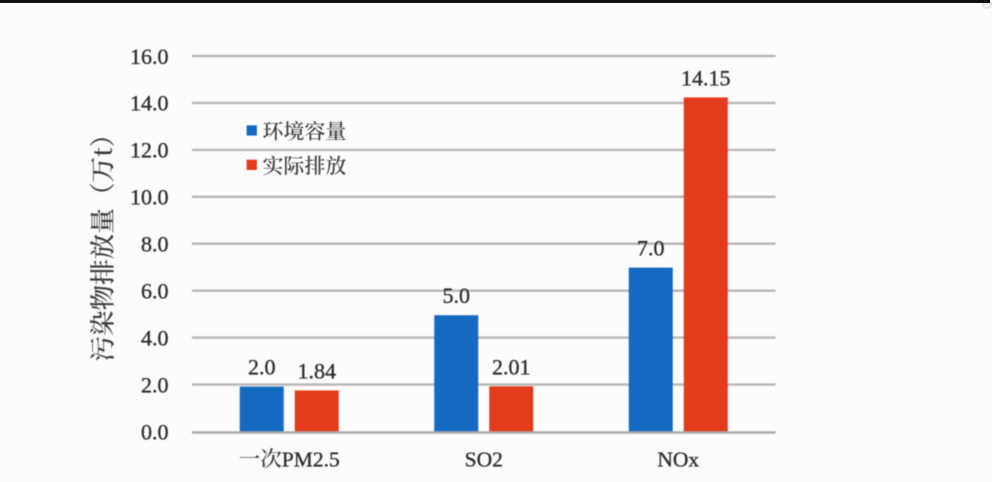  Describe the element at coordinates (456, 295) in the screenshot. I see `svg-text: 5.0` at that location.